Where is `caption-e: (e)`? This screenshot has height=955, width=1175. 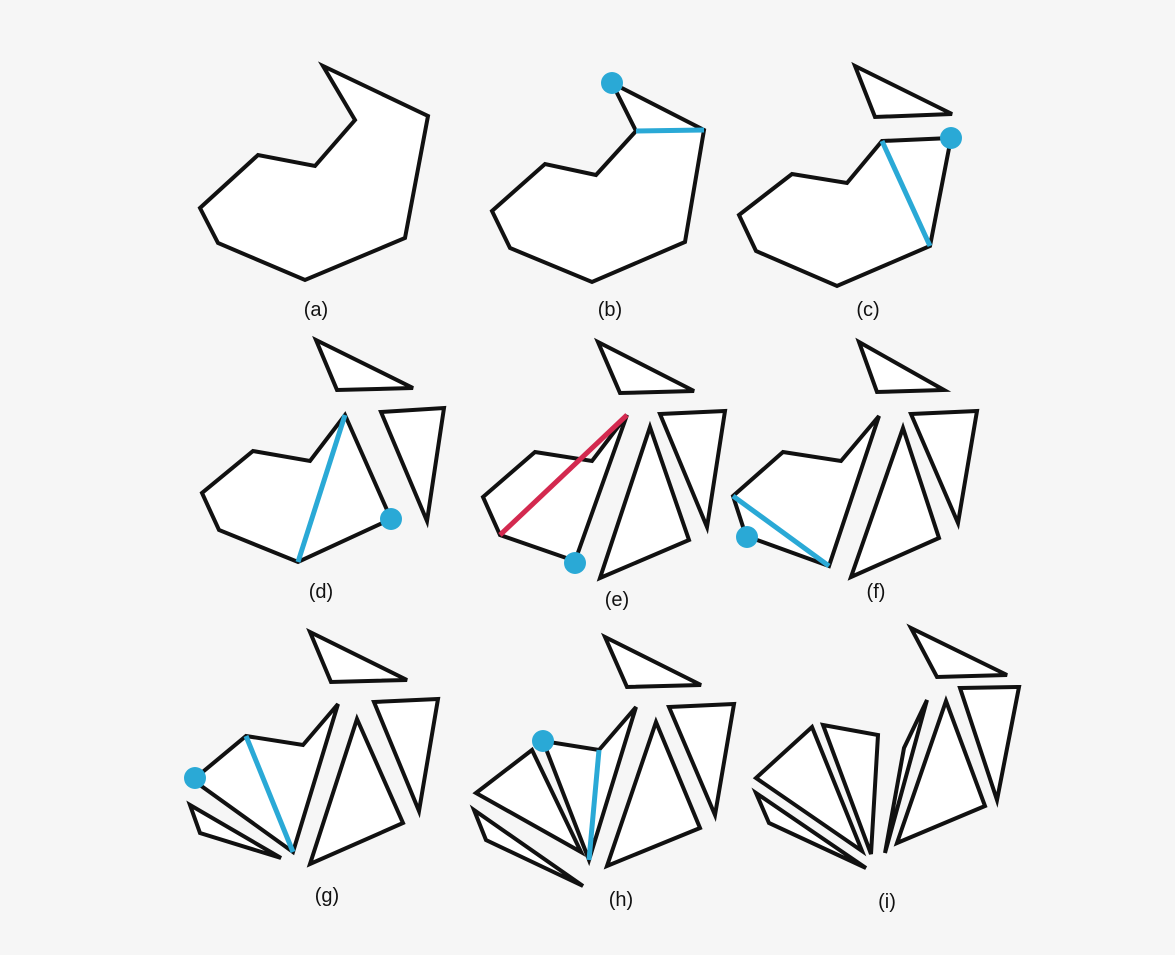
caption-e: (e) is located at coordinates (617, 600).